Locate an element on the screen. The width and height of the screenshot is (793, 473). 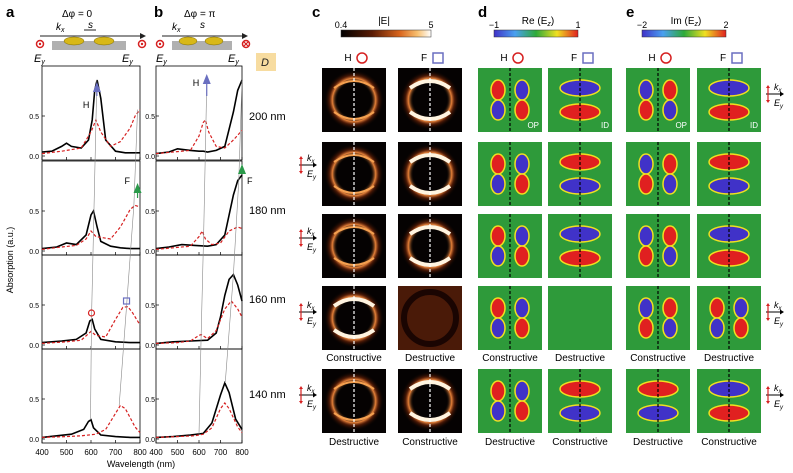
F-arrow-a-head is located at coordinates (137, 188).